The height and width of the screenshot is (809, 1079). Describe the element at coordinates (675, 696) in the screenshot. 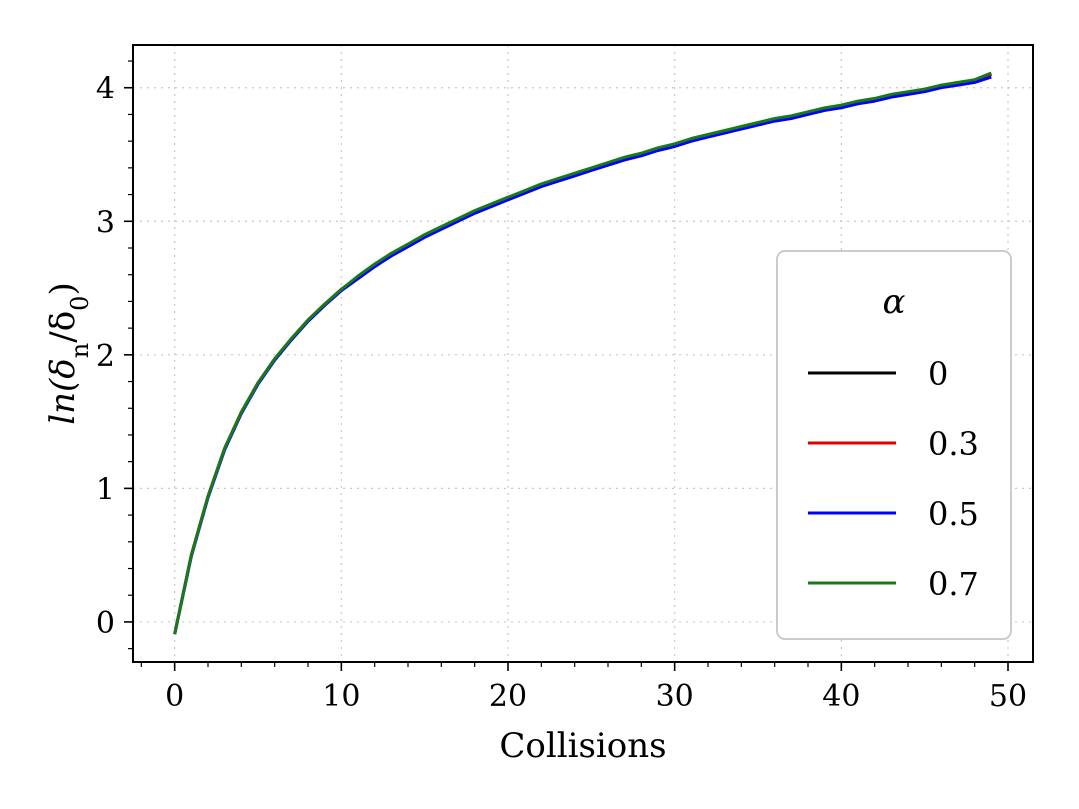

I see `x-tick-label: 30` at that location.